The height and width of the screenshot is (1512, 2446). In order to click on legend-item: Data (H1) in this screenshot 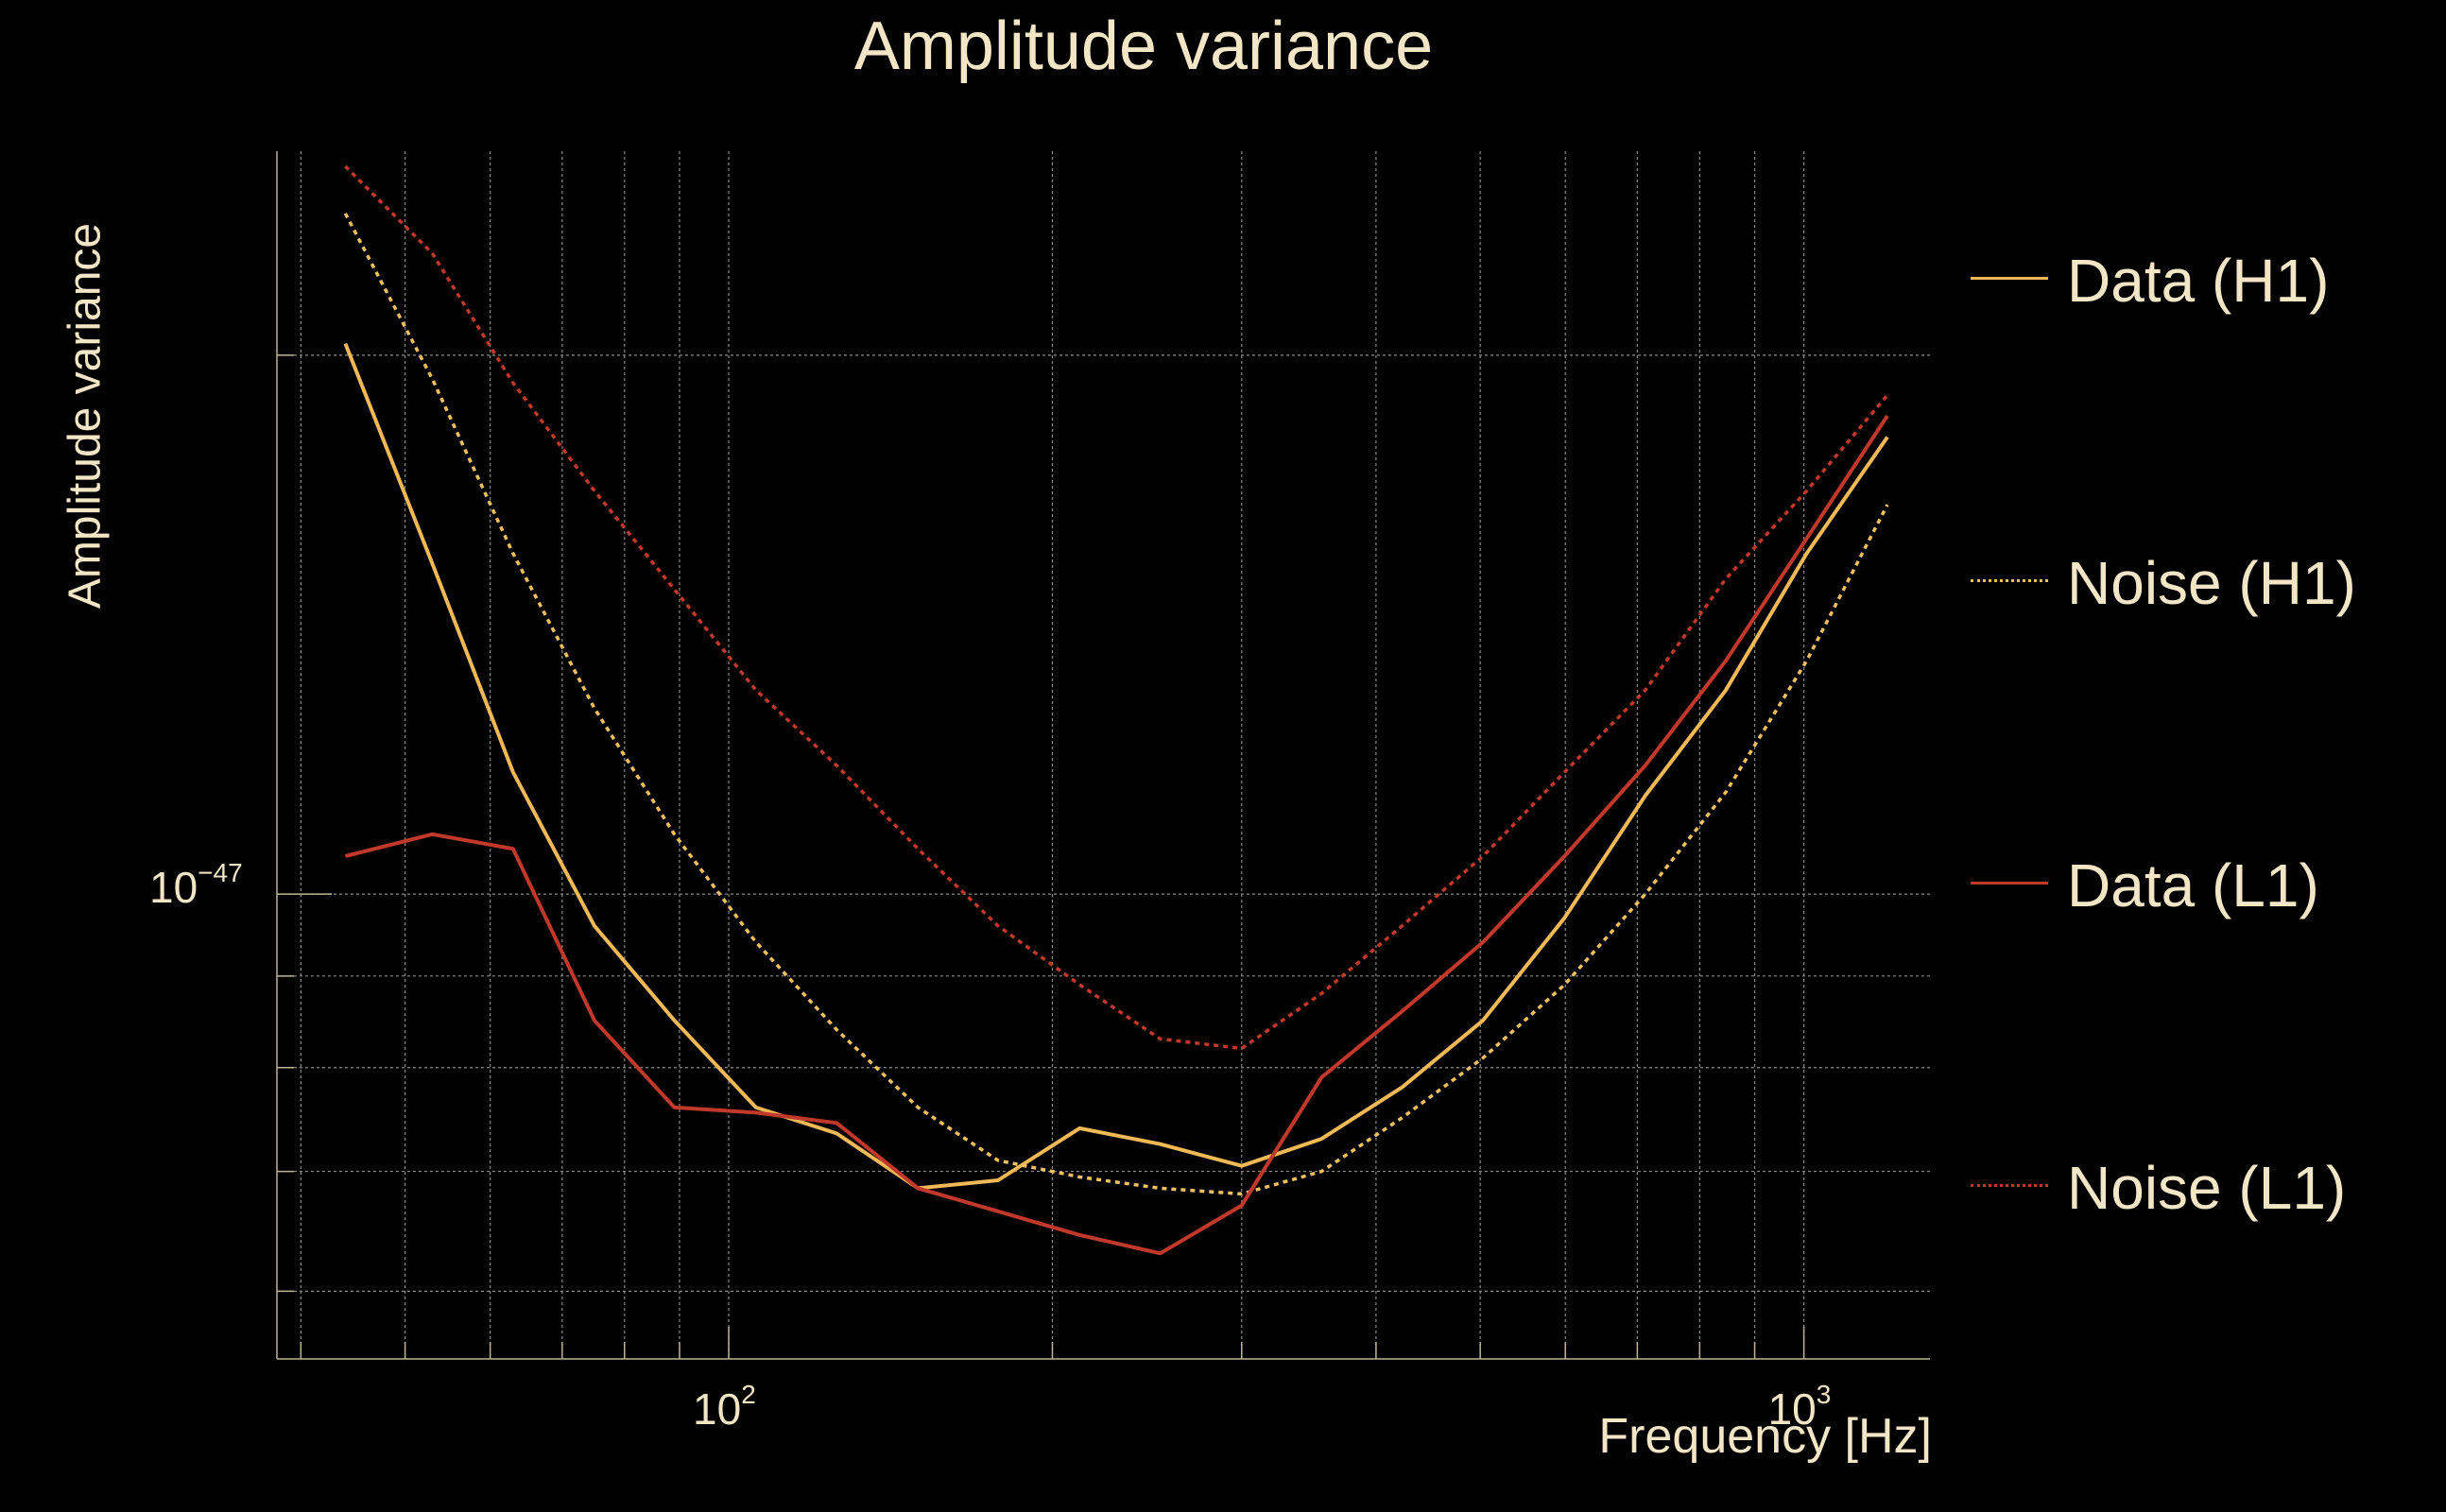, I will do `click(2197, 278)`.